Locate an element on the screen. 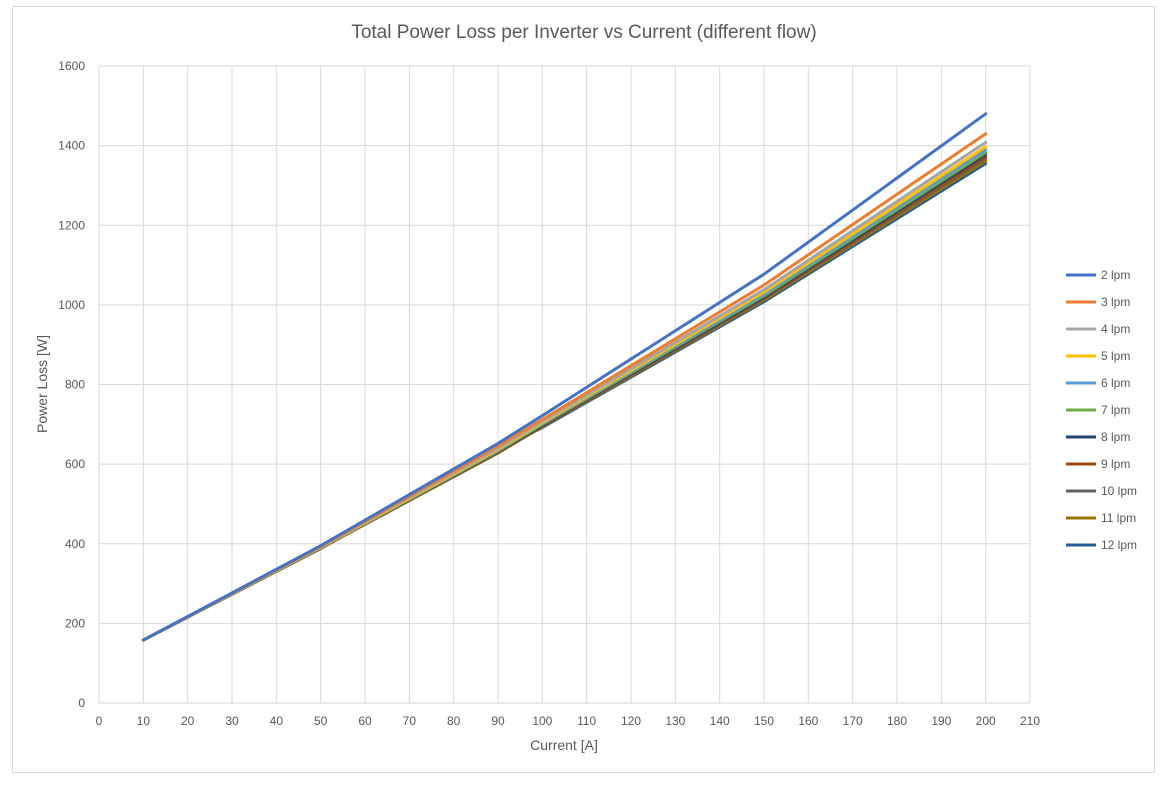 This screenshot has height=785, width=1163. x-tick-label: 60 is located at coordinates (365, 721).